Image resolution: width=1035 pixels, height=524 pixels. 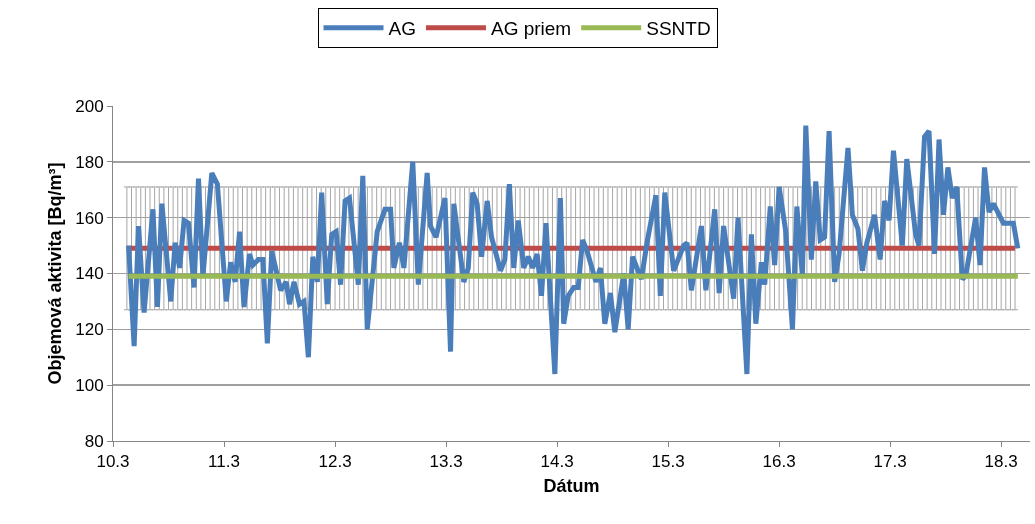 What do you see at coordinates (94, 441) in the screenshot?
I see `y-tick-label: 80` at bounding box center [94, 441].